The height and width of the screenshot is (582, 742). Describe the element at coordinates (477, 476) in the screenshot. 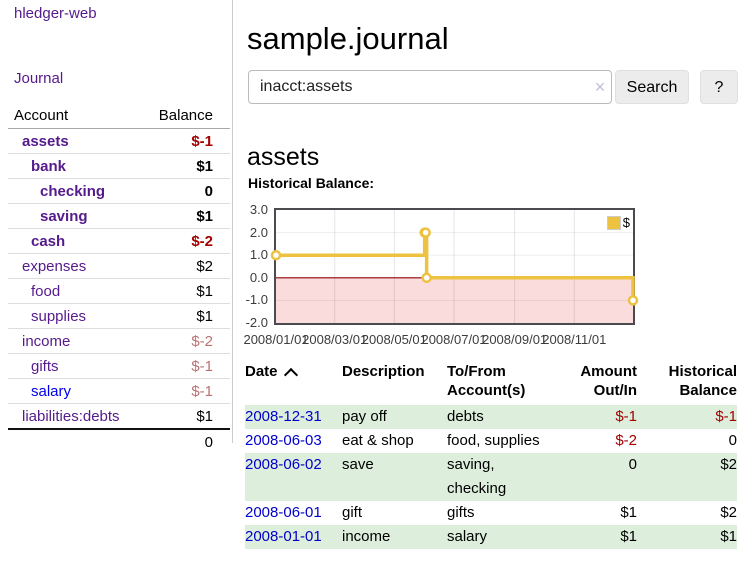

I see `transaction-accounts: saving, checking` at that location.